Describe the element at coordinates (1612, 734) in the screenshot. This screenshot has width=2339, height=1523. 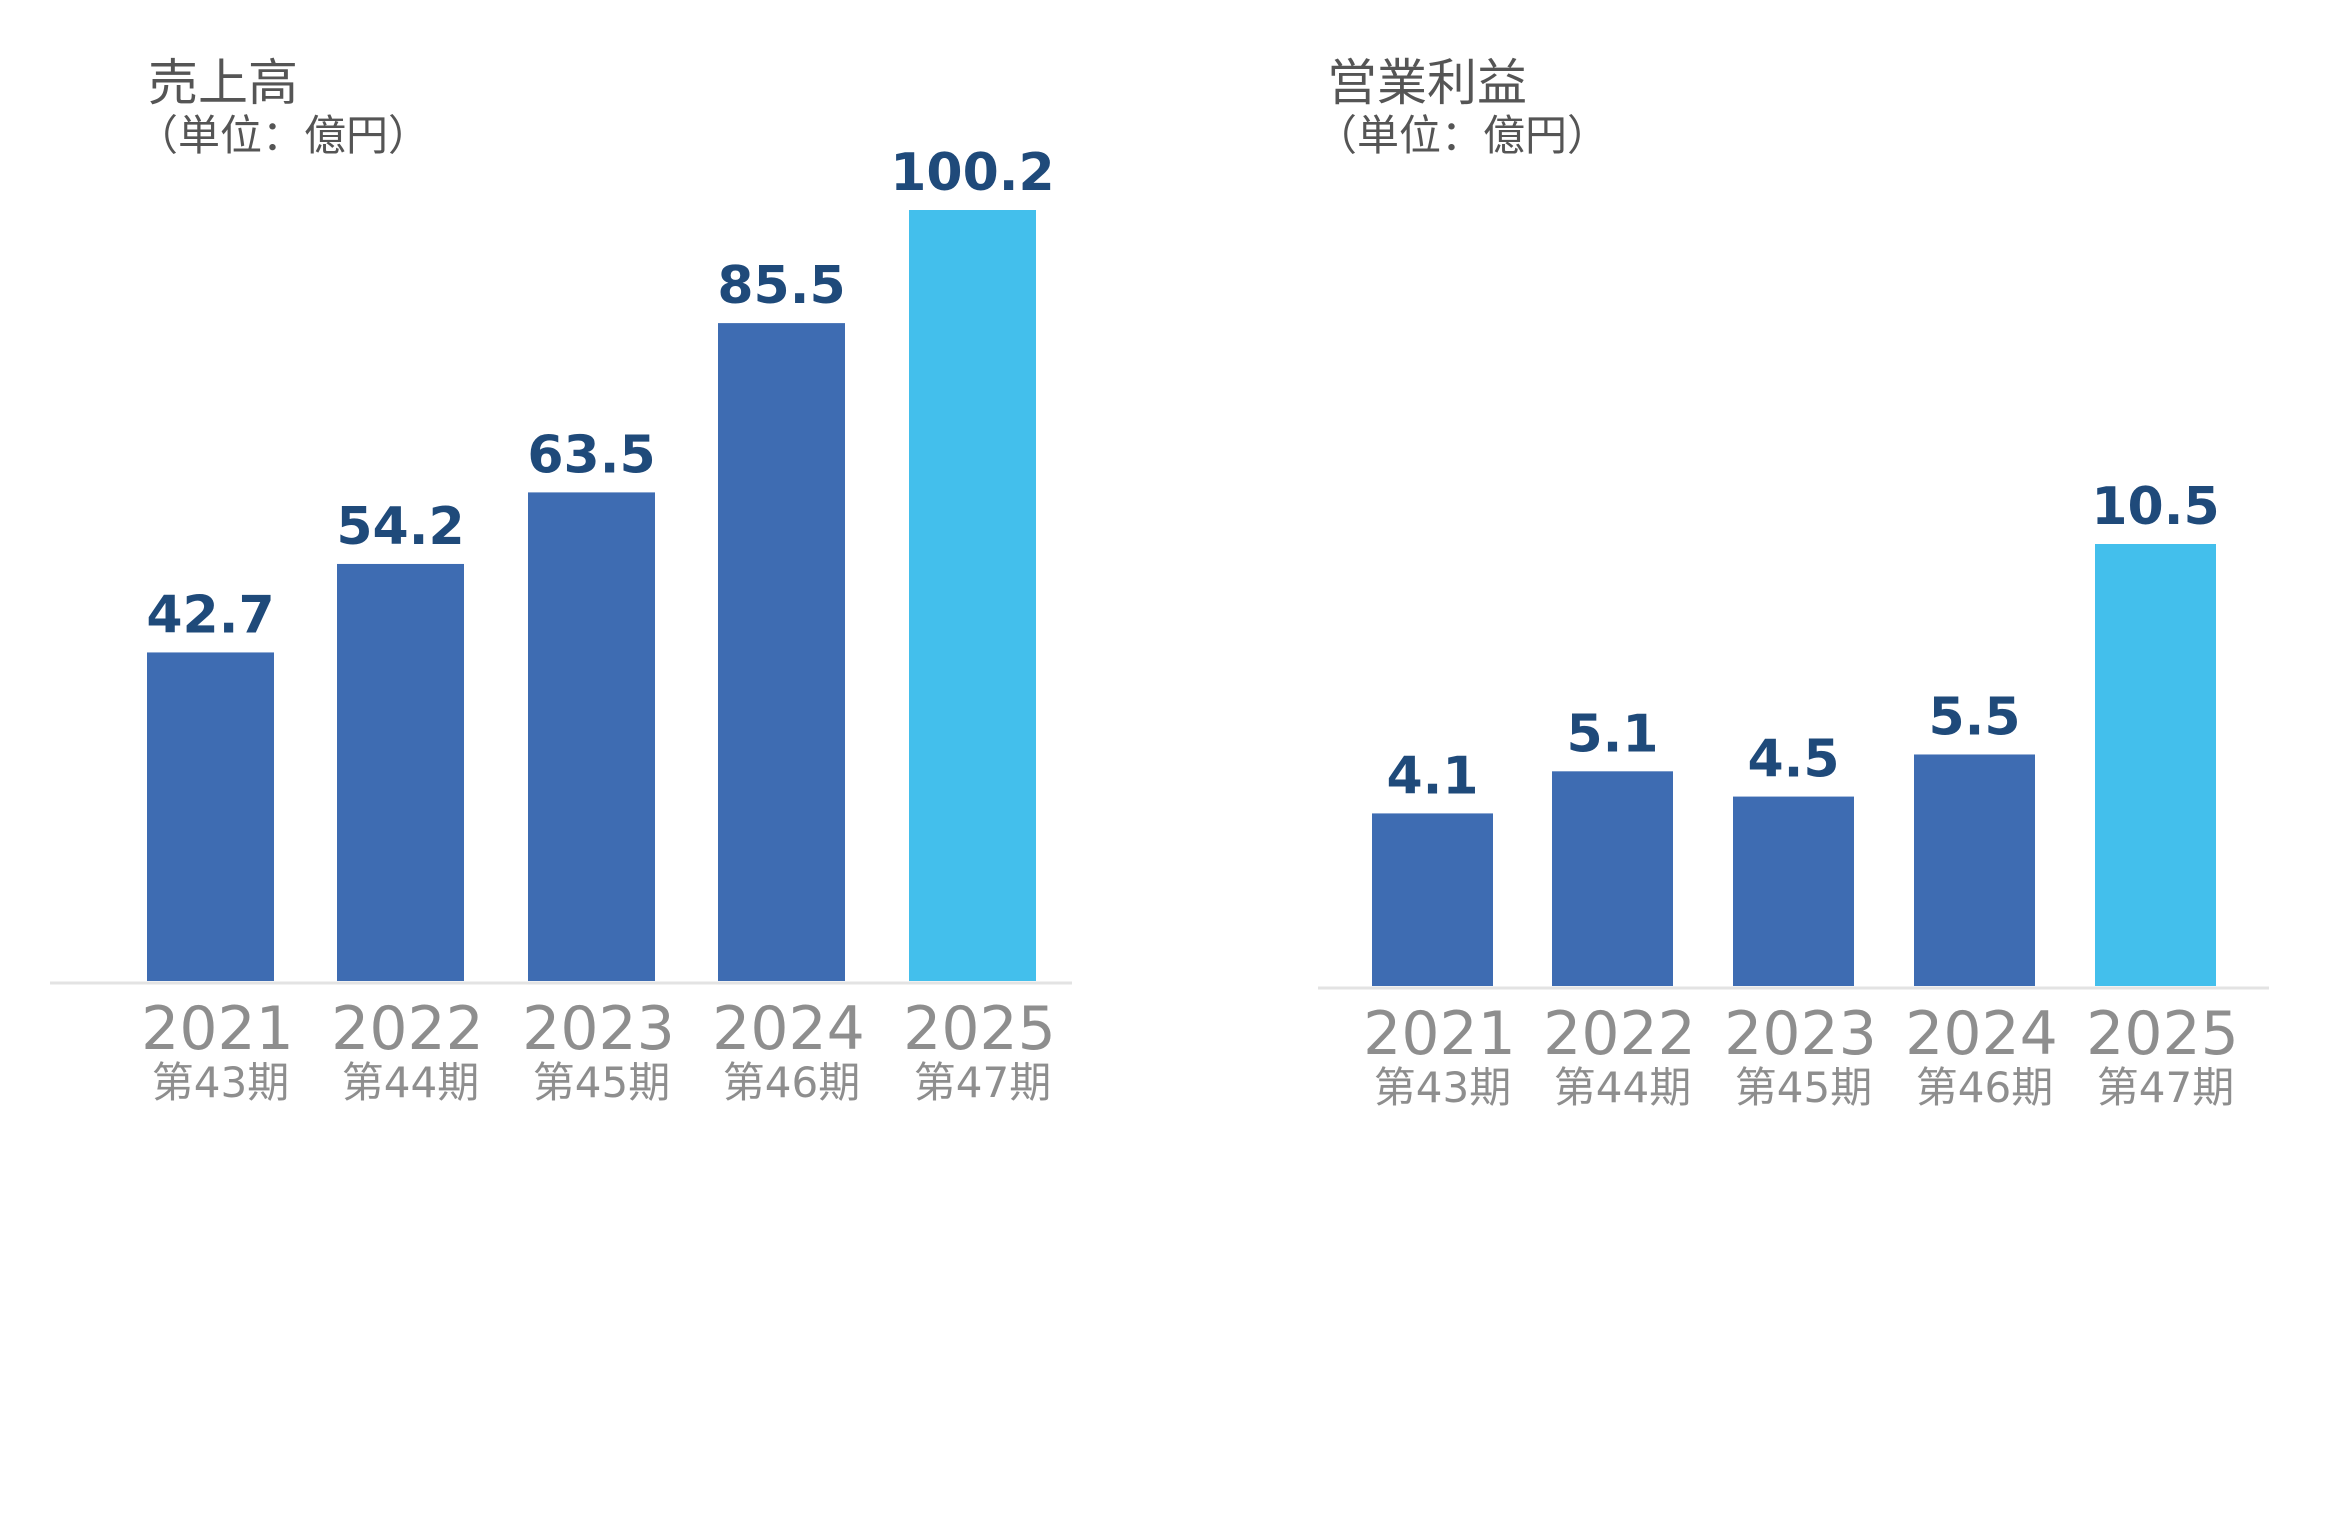
I see `value-label: 5.1` at that location.